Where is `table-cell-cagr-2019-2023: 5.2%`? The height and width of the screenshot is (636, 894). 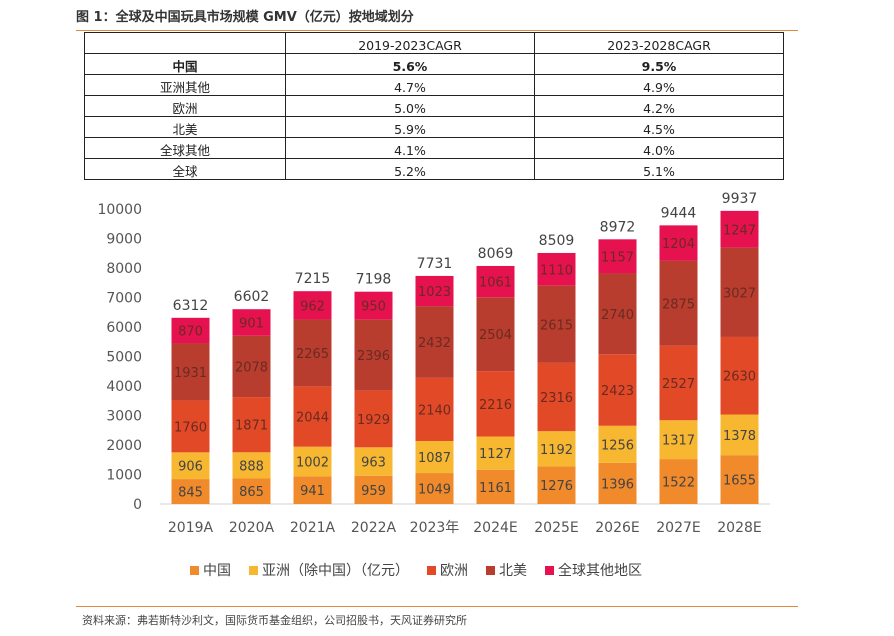
table-cell-cagr-2019-2023: 5.2% is located at coordinates (410, 169).